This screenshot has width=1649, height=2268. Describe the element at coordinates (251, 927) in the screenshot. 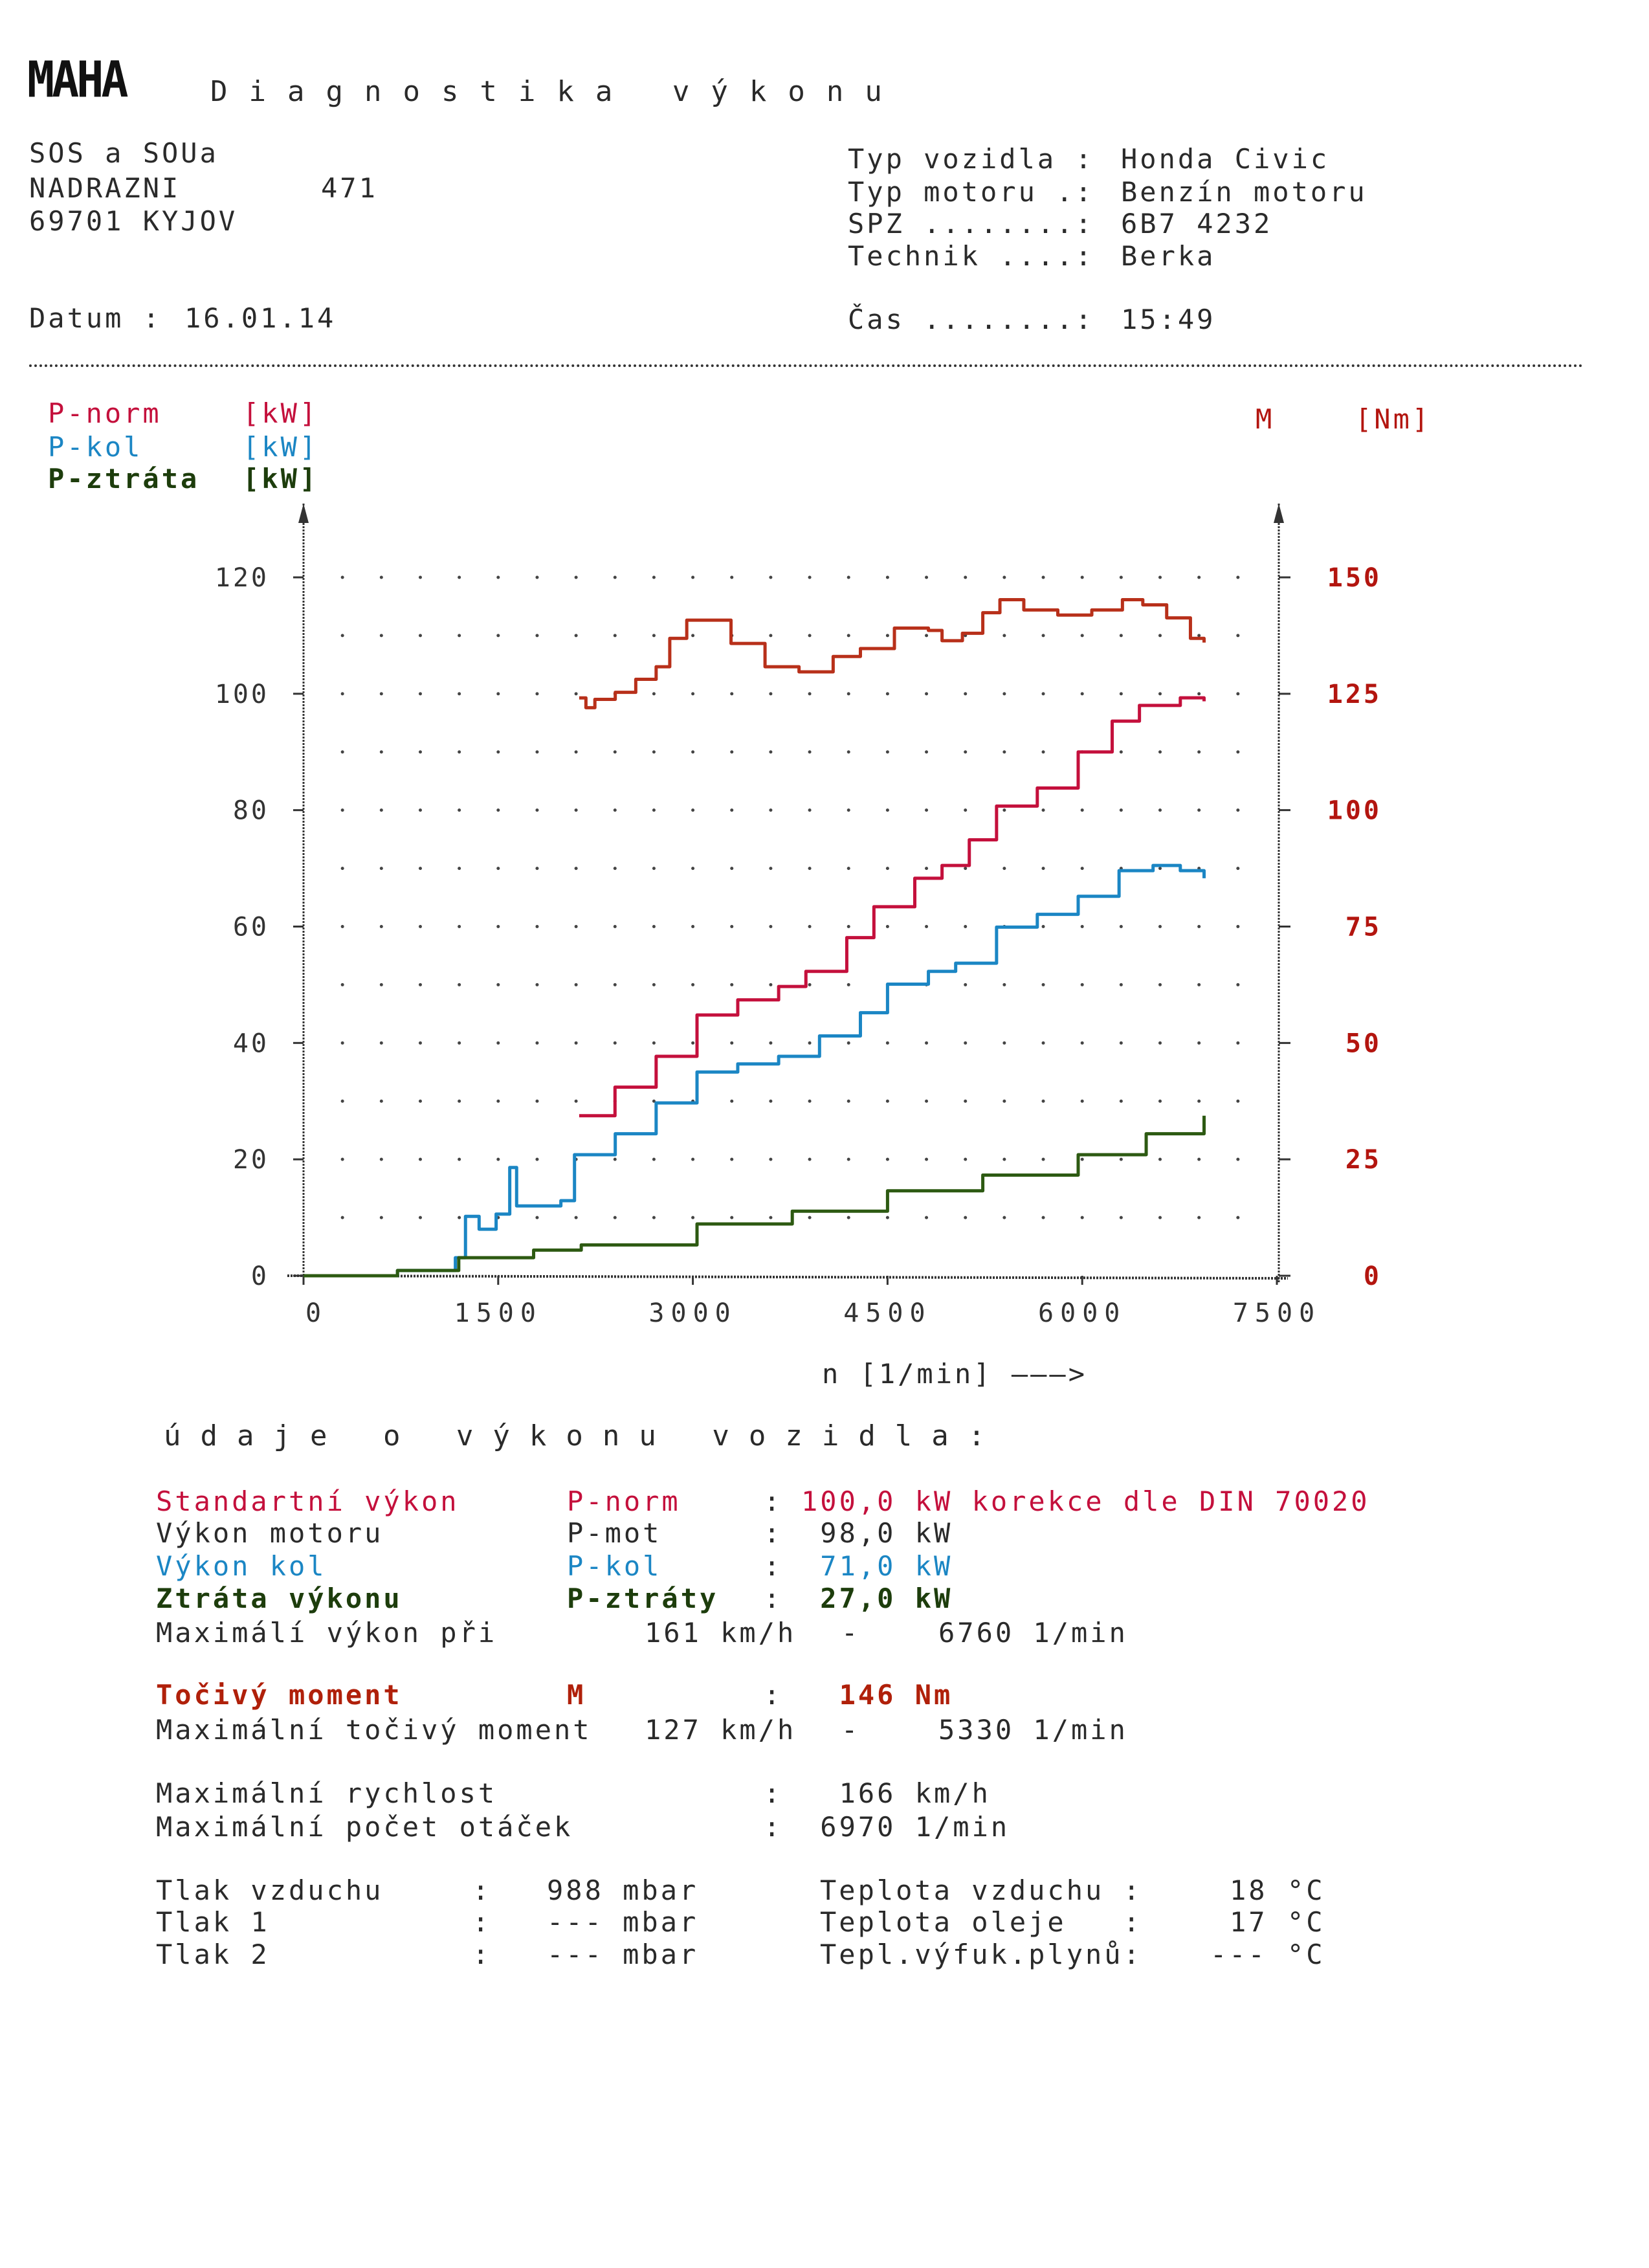

I see `y-left-tick-label: 60` at that location.